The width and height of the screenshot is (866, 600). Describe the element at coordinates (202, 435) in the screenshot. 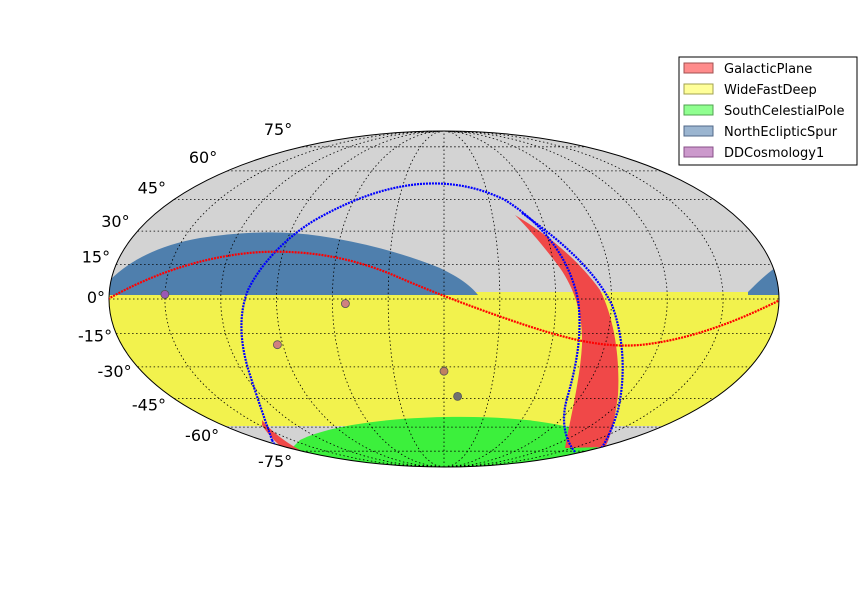

I see `latitude-label: -60°` at that location.